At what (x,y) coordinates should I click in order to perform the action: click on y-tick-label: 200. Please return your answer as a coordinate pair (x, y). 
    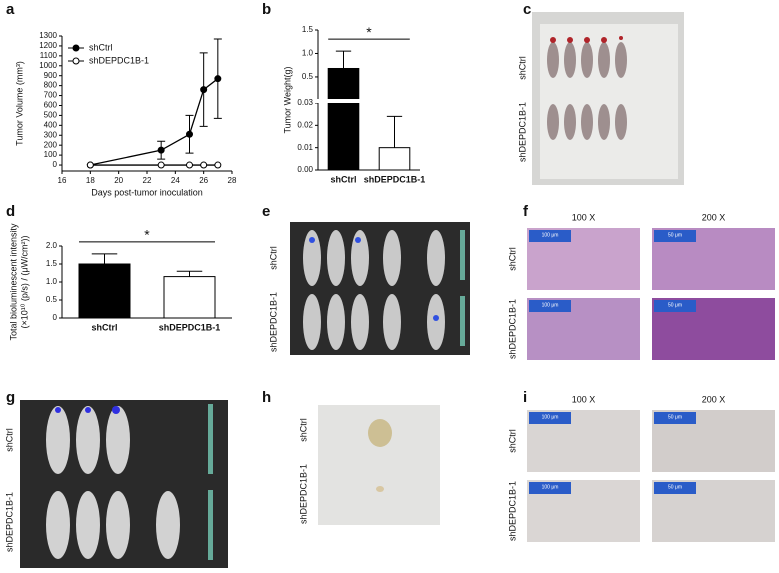
    Looking at the image, I should click on (51, 144).